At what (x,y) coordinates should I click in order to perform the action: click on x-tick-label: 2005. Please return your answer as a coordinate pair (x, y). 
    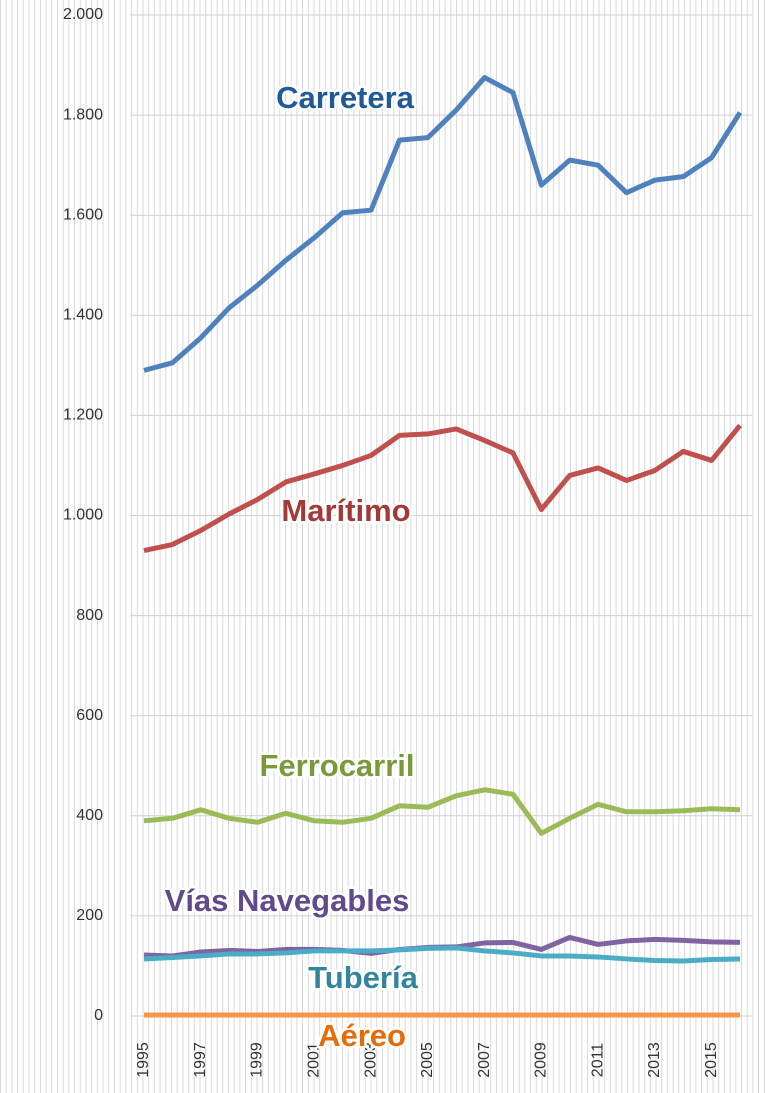
    Looking at the image, I should click on (427, 1060).